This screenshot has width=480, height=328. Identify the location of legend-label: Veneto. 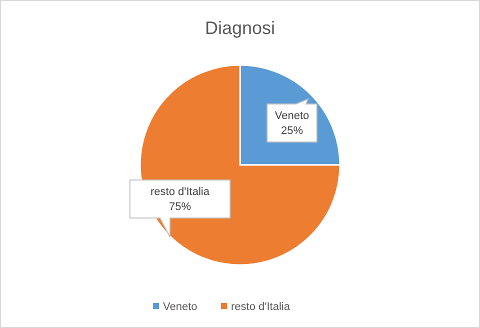
(180, 307).